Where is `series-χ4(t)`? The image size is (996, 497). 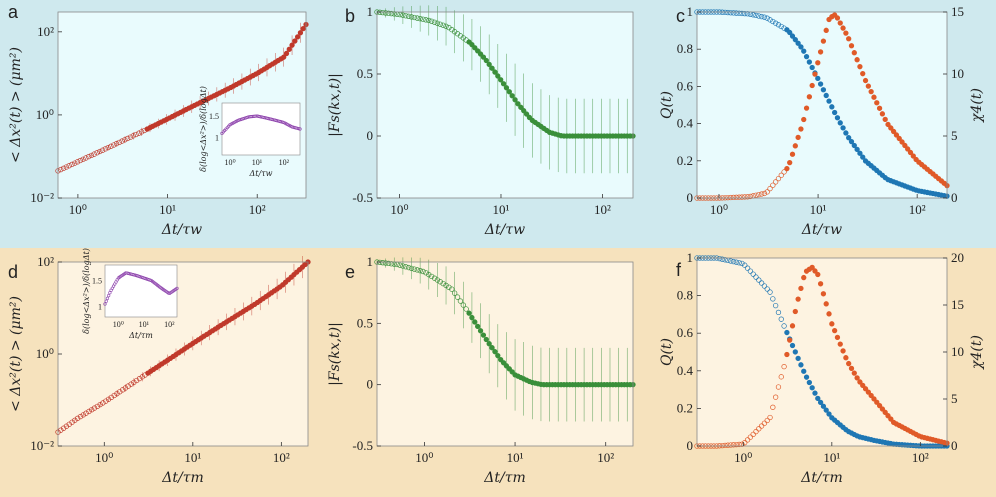
series-χ4(t) is located at coordinates (822, 356).